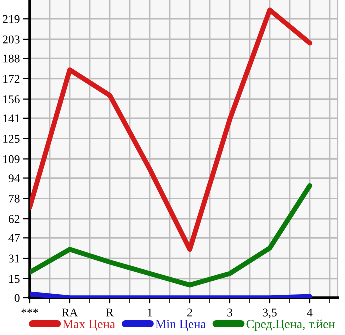 The width and height of the screenshot is (345, 335). I want to click on y-tick-label: 78, so click(14, 198).